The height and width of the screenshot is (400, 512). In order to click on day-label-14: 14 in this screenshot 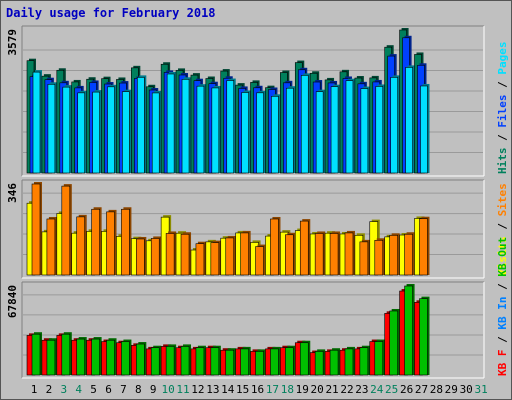, I will do `click(228, 389)`.